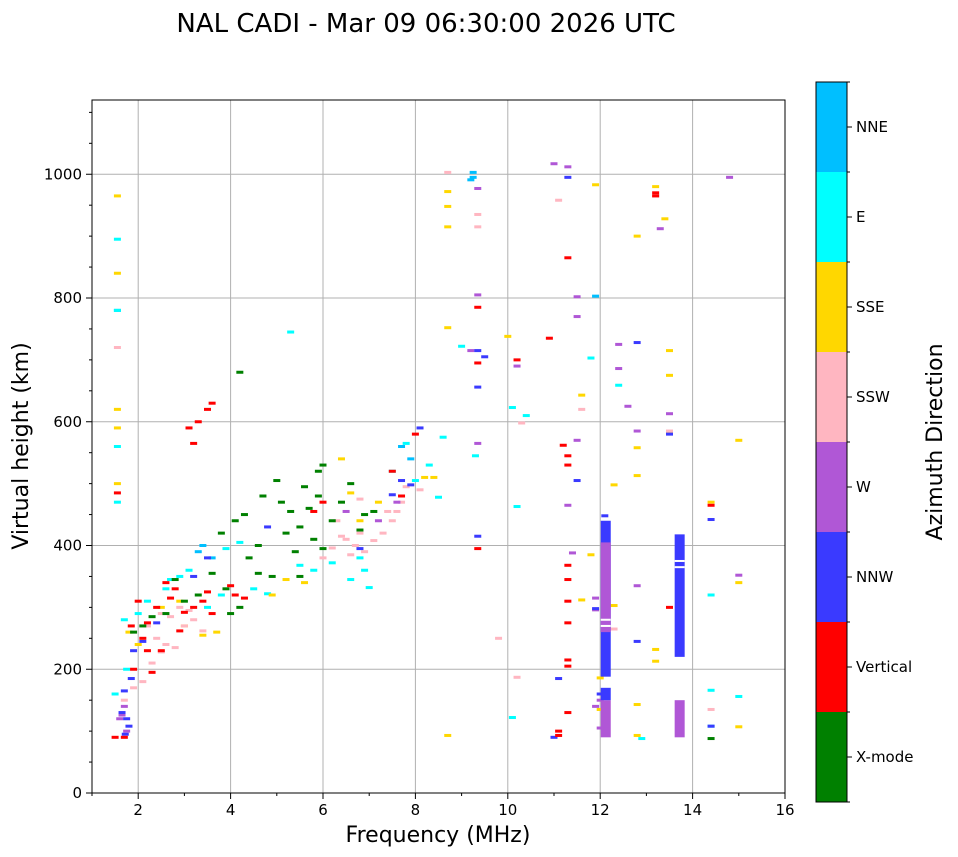 Image resolution: width=958 pixels, height=857 pixels. I want to click on colorbar-segment-nnw, so click(831, 577).